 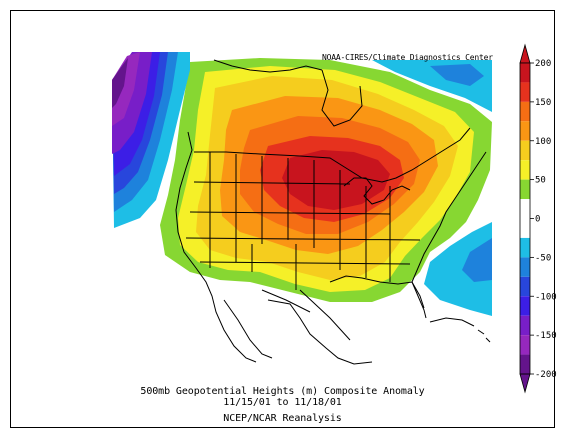 What do you see at coordinates (543, 142) in the screenshot?
I see `colorbar-tick-label: 100` at bounding box center [543, 142].